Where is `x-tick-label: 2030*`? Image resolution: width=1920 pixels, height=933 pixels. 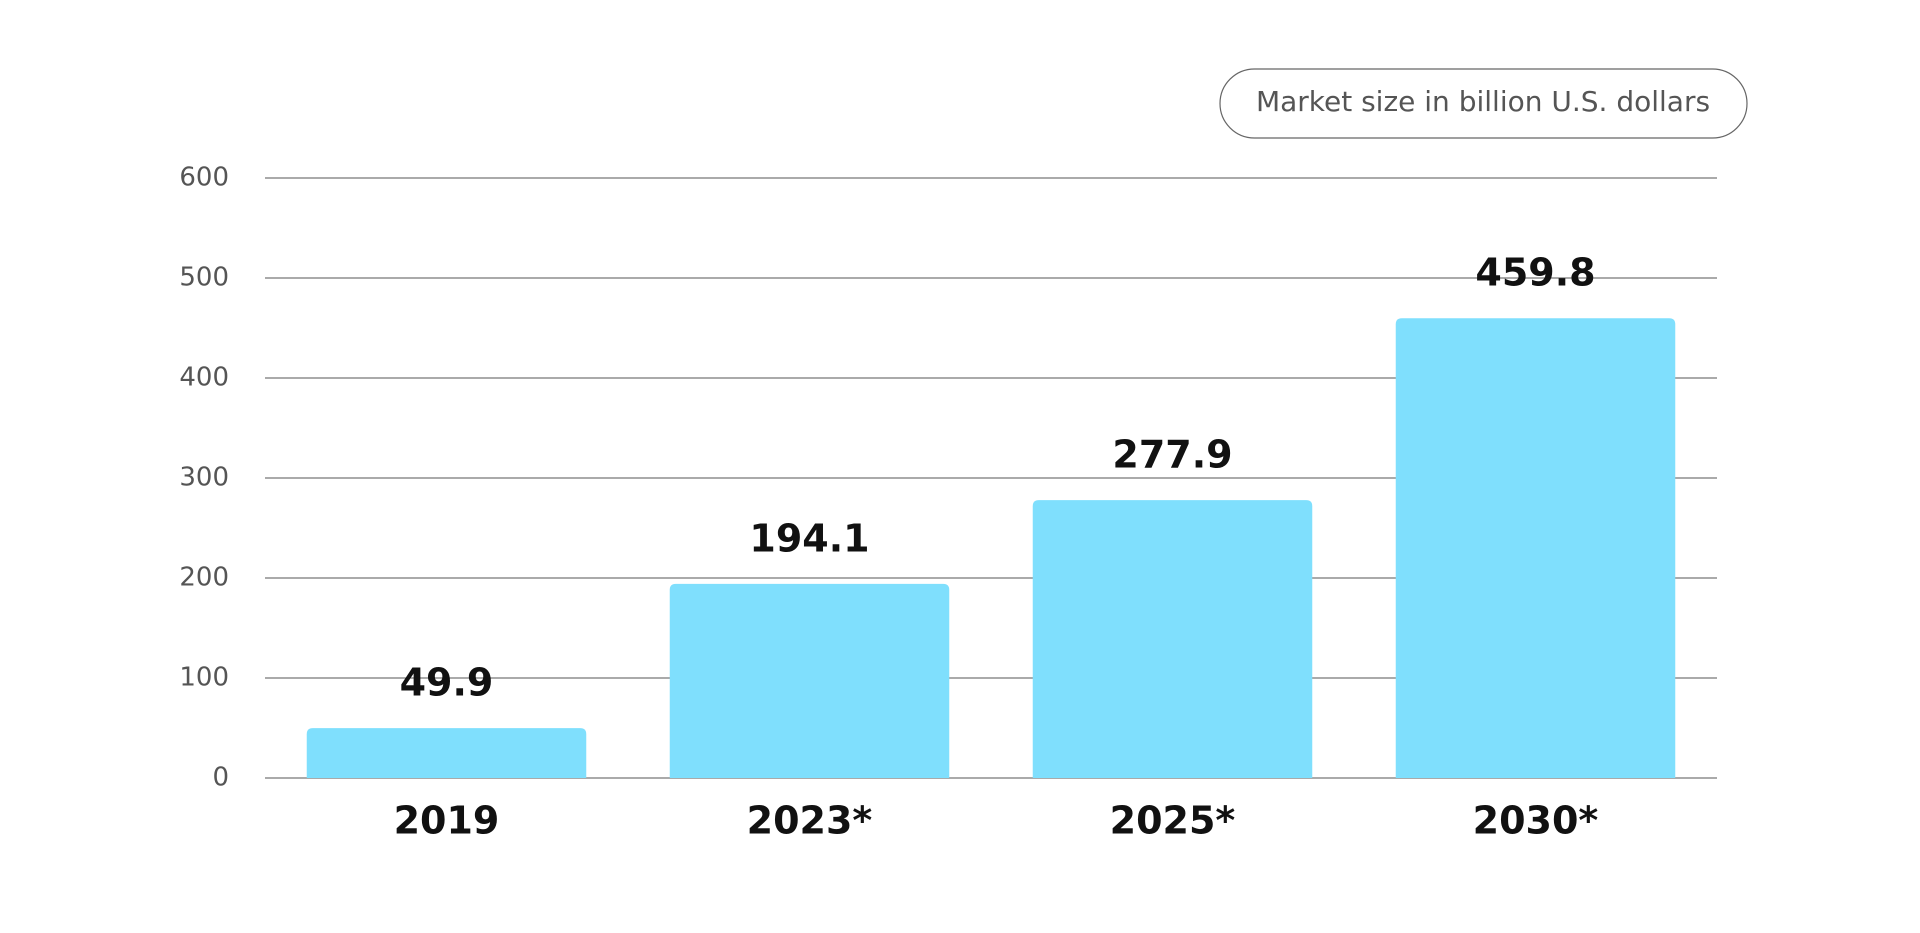 x-tick-label: 2030* is located at coordinates (1536, 821).